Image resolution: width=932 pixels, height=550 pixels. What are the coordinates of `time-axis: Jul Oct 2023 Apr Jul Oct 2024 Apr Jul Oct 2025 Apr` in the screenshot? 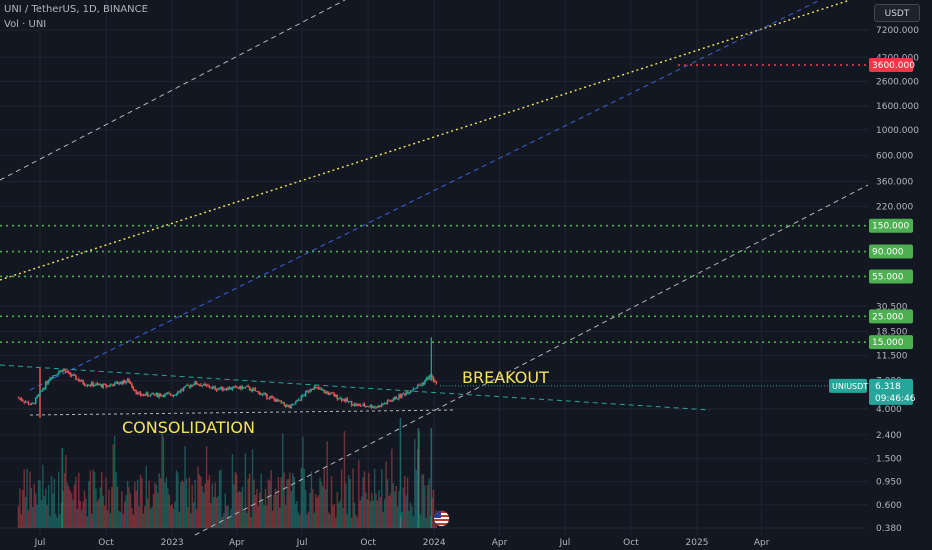 It's located at (402, 543).